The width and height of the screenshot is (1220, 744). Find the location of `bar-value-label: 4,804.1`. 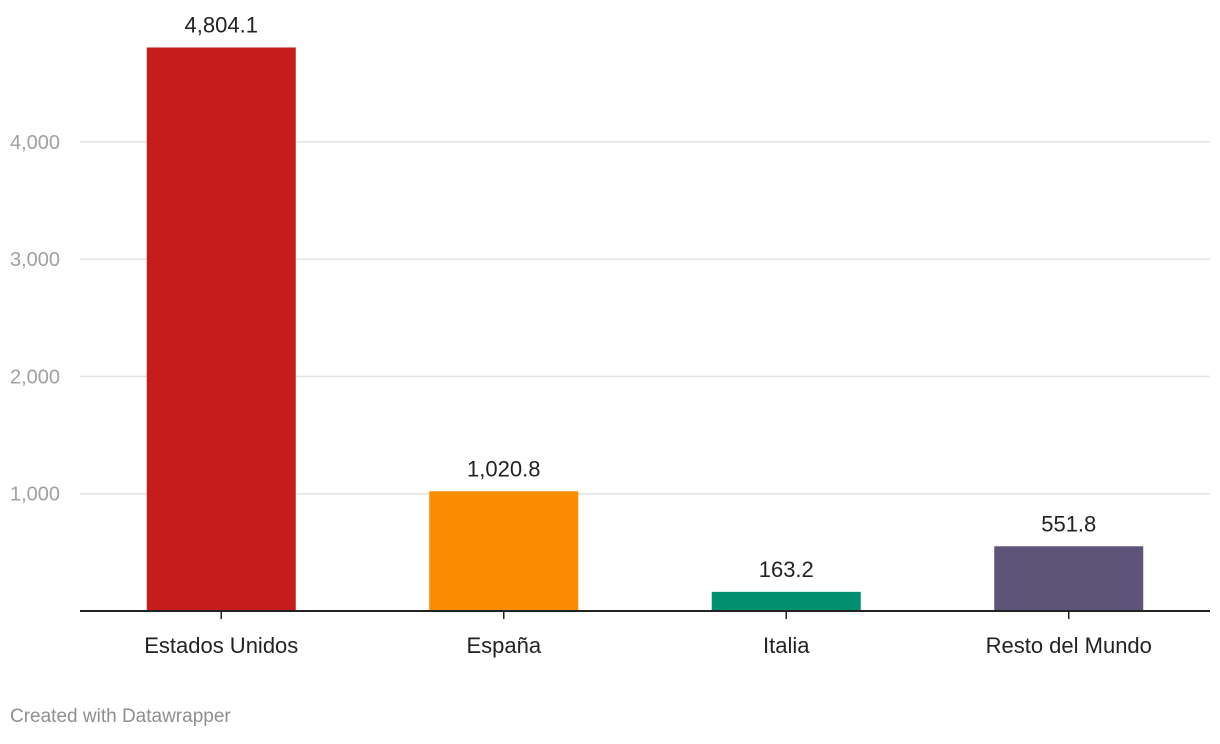

bar-value-label: 4,804.1 is located at coordinates (221, 24).